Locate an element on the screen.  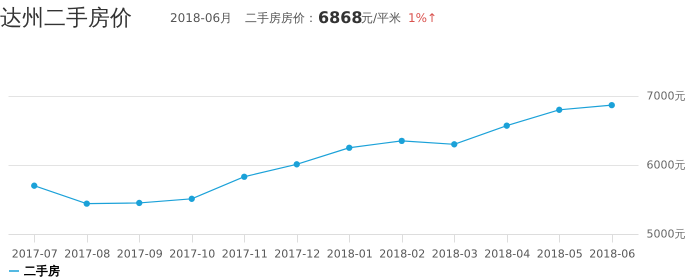
x-tick-label: 2017-07 is located at coordinates (35, 254).